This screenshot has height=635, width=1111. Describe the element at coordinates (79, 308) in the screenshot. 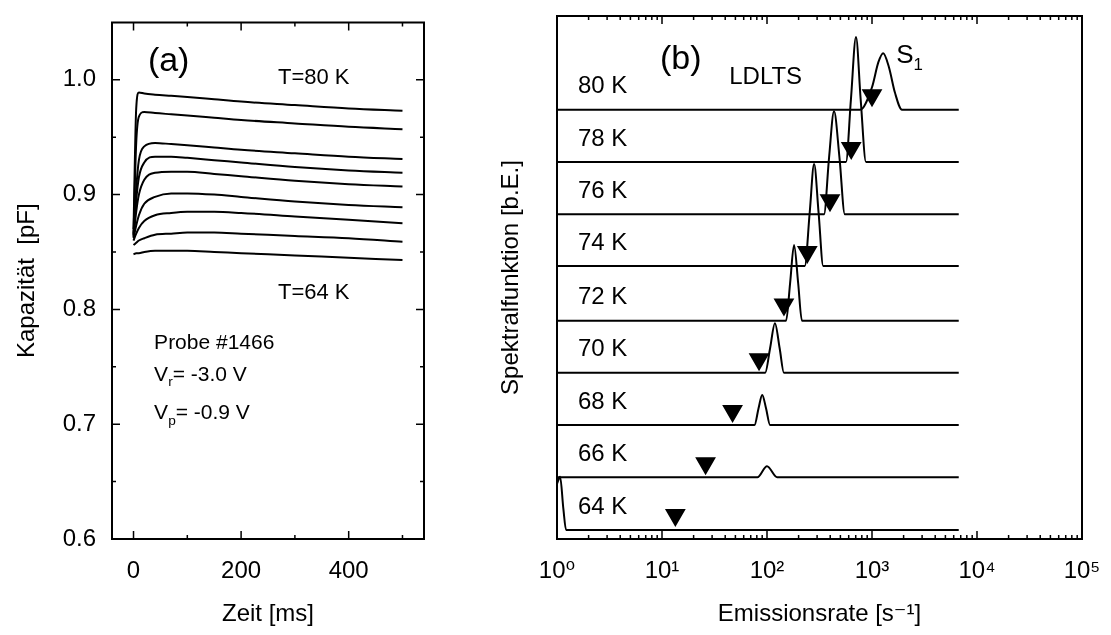

I see `y-tick-label: 0.8` at that location.